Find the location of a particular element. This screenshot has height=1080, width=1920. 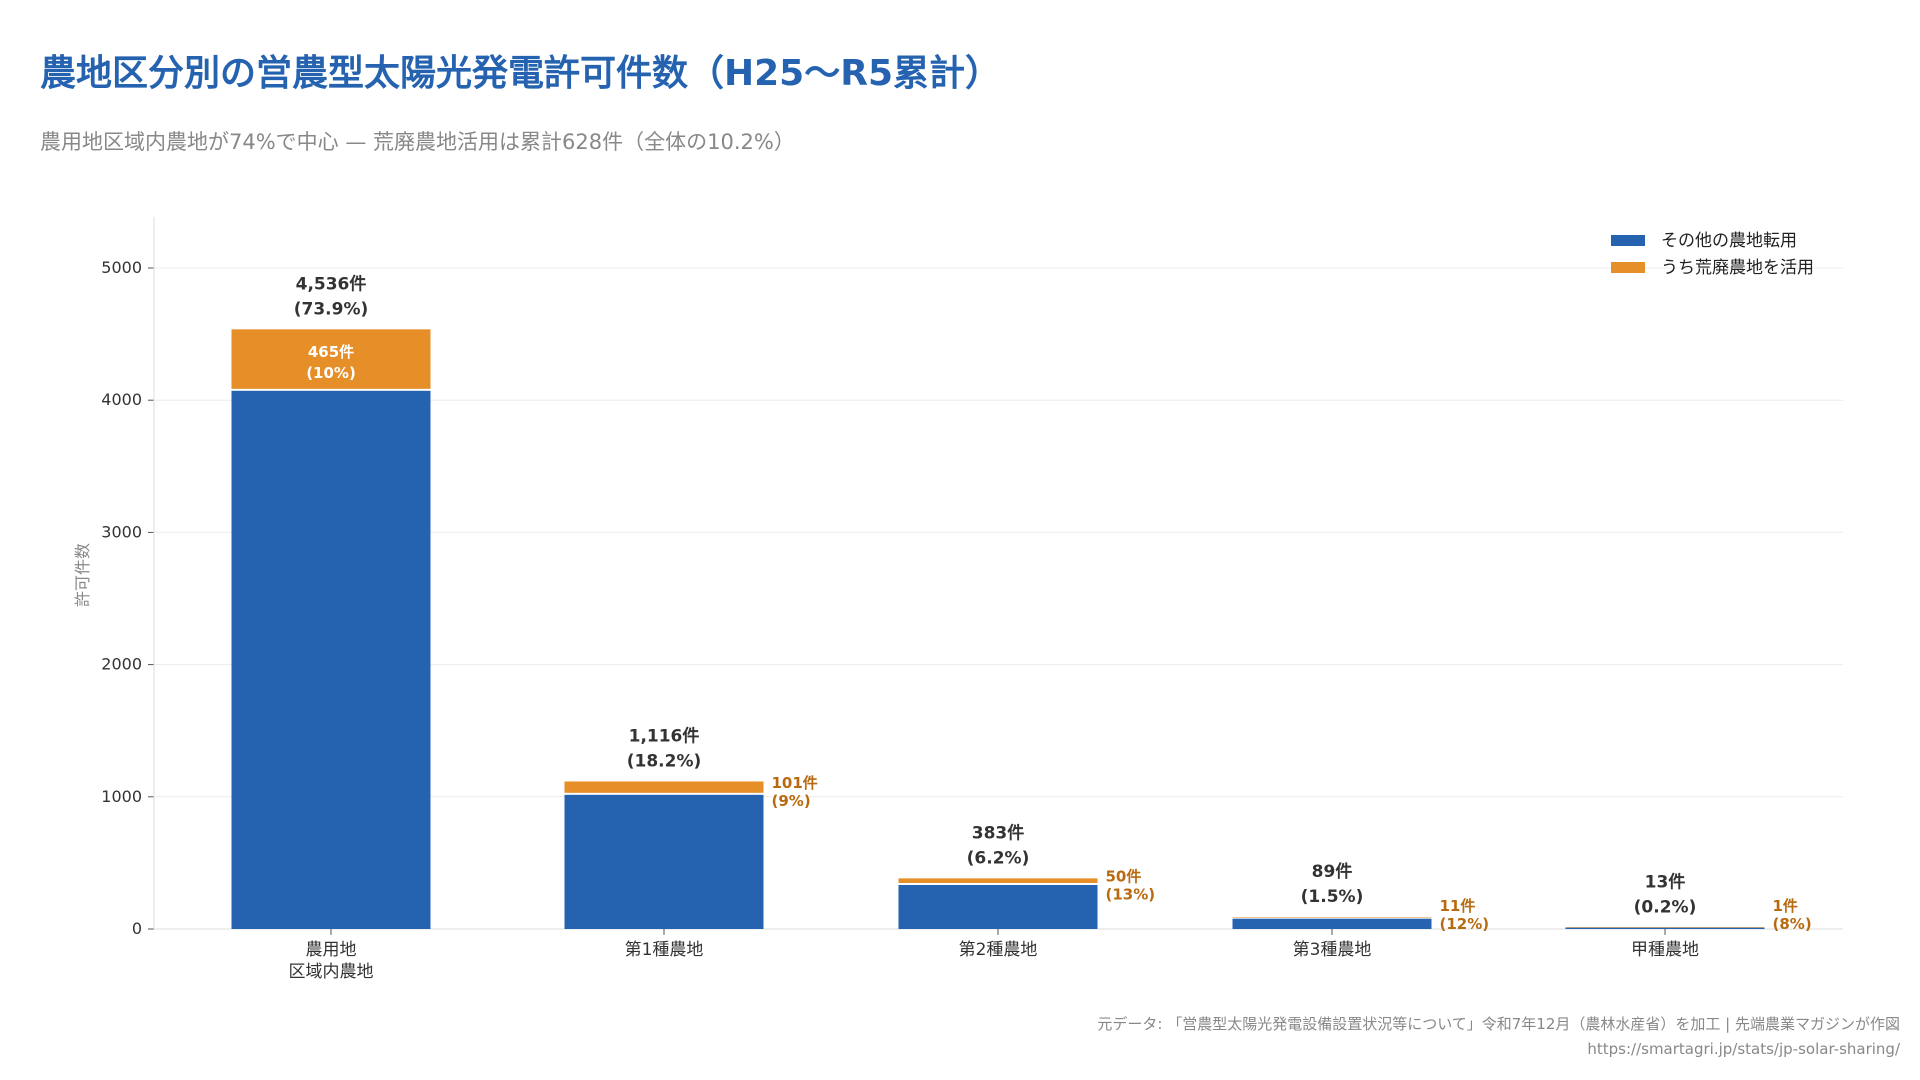

y-tick-label: 4000 is located at coordinates (121, 399).